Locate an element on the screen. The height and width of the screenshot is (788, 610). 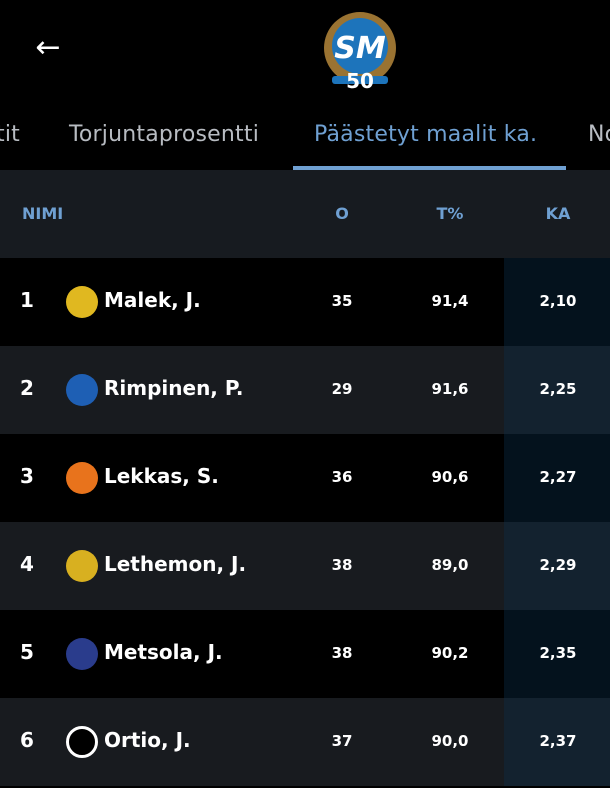
column-ka: KA is located at coordinates (558, 213).